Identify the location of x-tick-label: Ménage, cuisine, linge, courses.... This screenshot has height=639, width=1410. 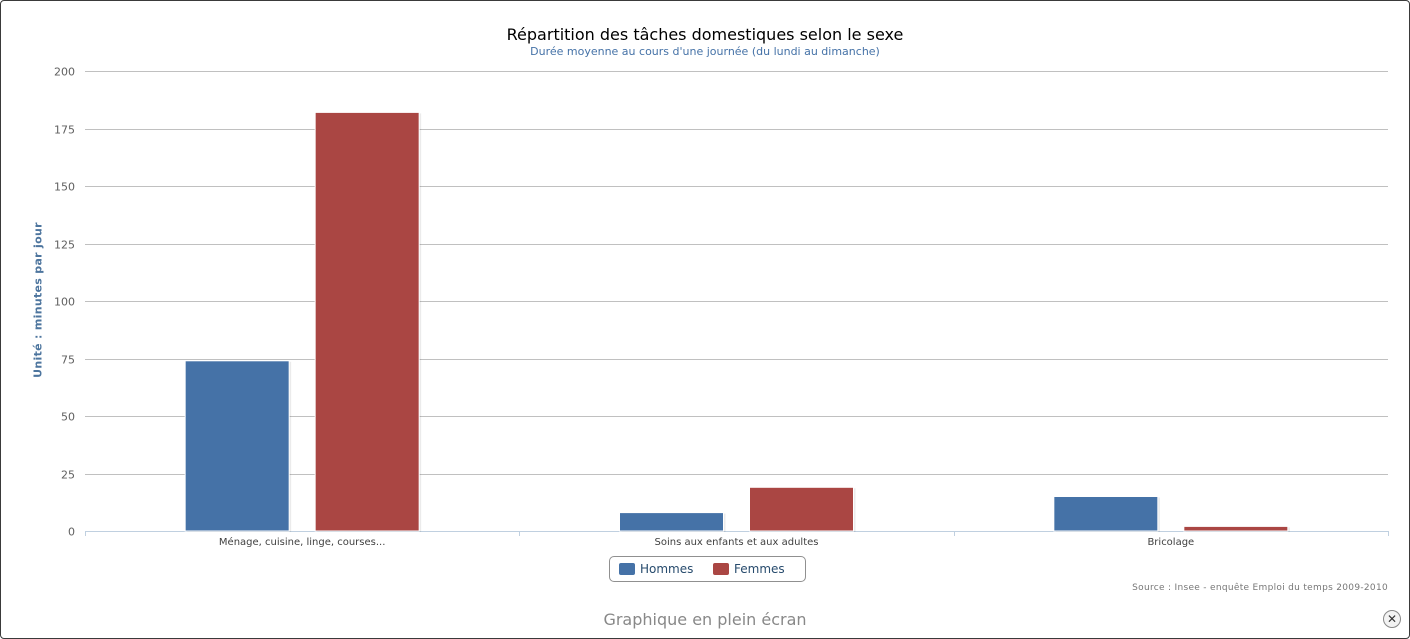
(302, 542).